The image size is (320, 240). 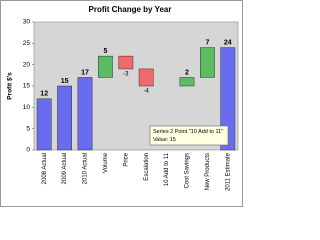 What do you see at coordinates (147, 92) in the screenshot?
I see `value-label: -4` at bounding box center [147, 92].